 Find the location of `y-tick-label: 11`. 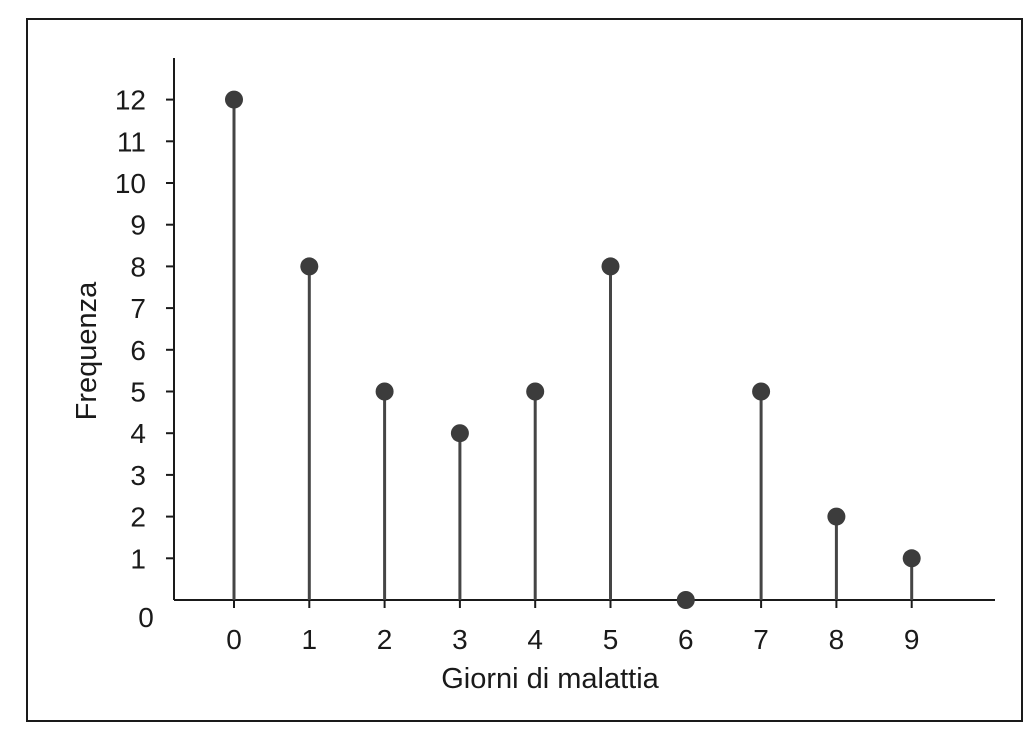

y-tick-label: 11 is located at coordinates (131, 141).